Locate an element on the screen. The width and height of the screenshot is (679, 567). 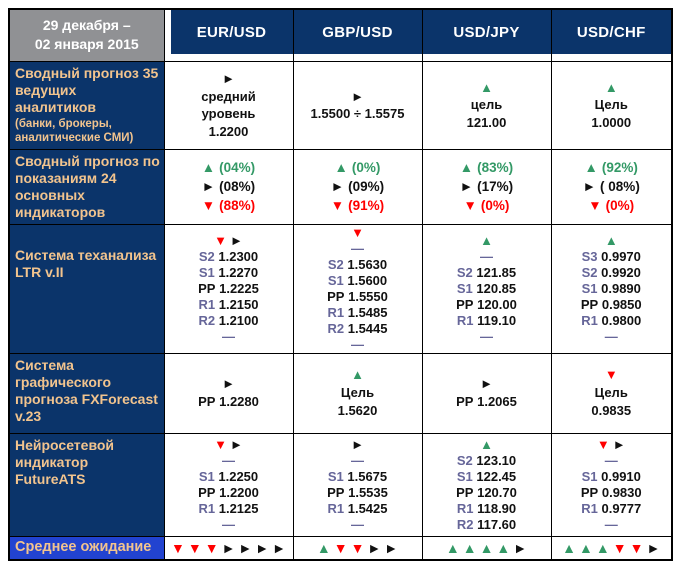
forecast-line: PP 1.5550 is located at coordinates (357, 297).